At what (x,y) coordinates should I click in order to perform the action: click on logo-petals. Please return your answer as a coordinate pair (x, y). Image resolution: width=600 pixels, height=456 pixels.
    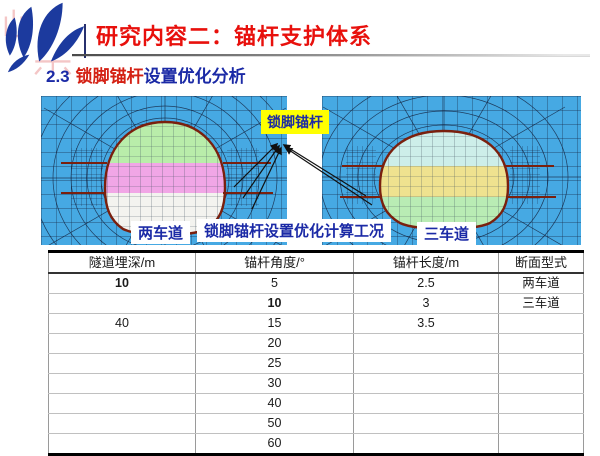
    Looking at the image, I should click on (45, 37).